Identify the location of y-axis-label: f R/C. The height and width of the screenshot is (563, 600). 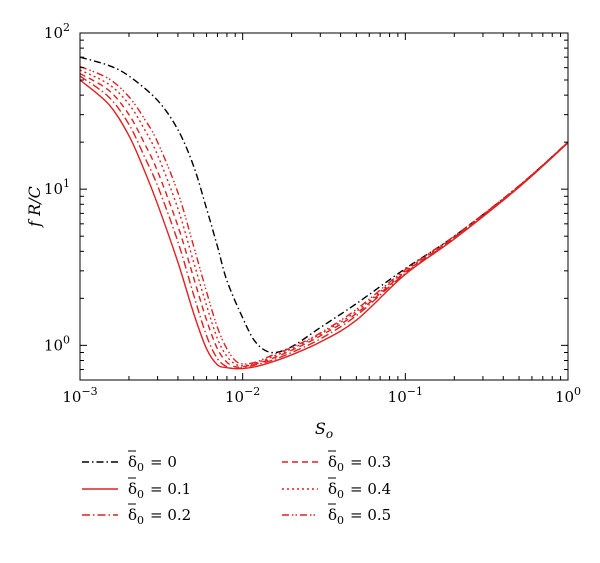
(34, 207).